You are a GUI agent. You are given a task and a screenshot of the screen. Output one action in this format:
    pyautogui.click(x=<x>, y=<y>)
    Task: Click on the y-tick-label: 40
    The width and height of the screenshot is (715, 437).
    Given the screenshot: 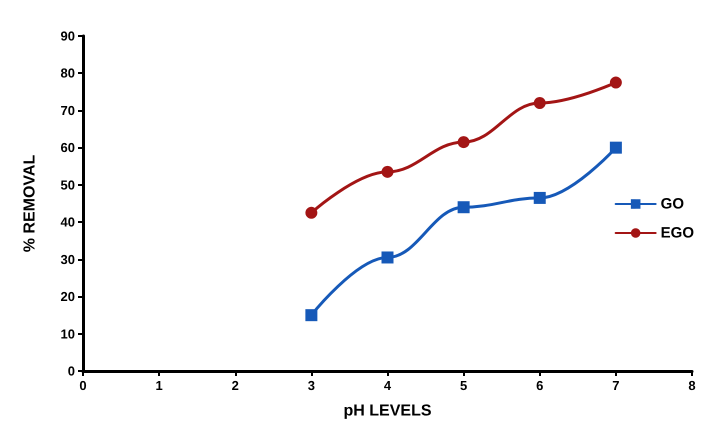 What is the action you would take?
    pyautogui.click(x=67, y=222)
    